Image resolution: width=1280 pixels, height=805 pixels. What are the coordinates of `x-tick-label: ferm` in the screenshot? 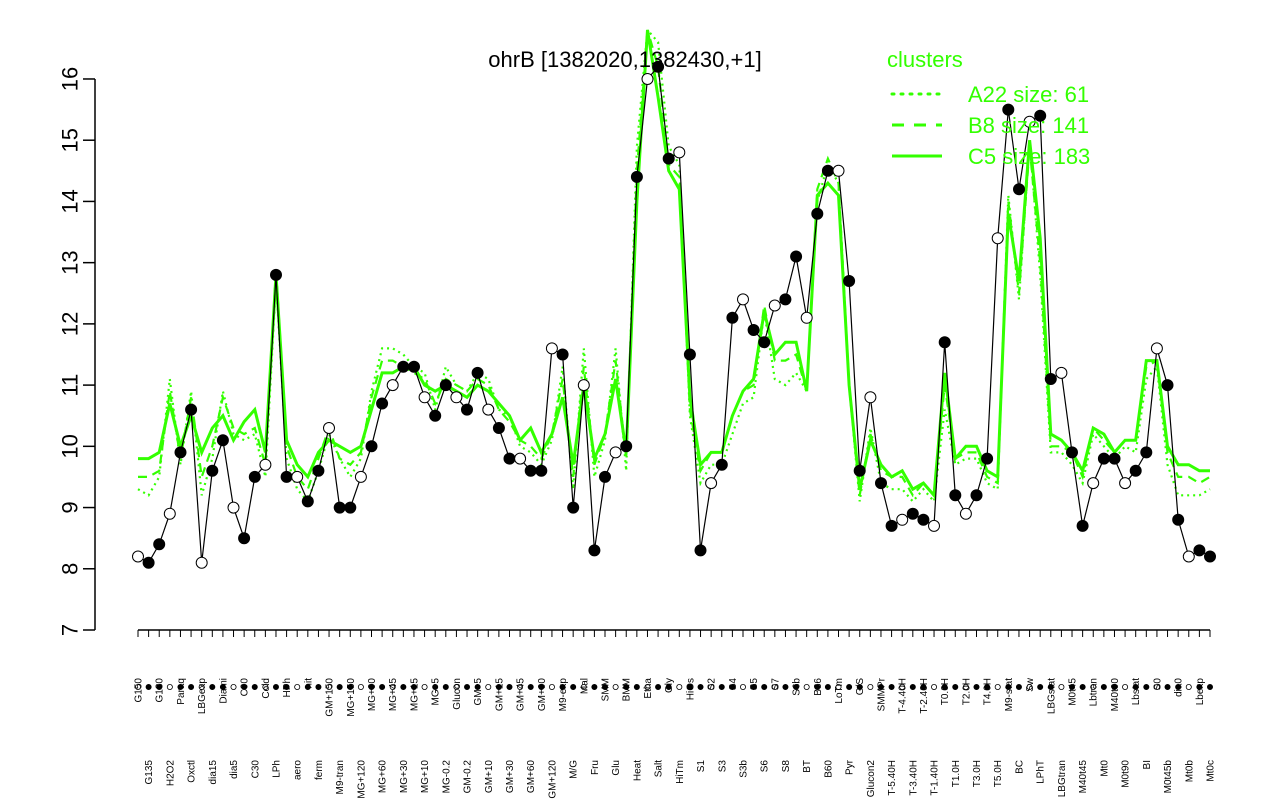 It's located at (319, 770).